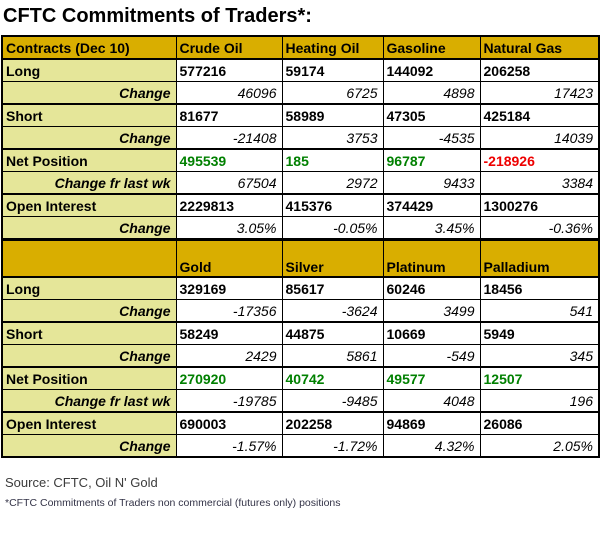 The width and height of the screenshot is (600, 534). What do you see at coordinates (332, 333) in the screenshot?
I see `cell-value: 44875` at bounding box center [332, 333].